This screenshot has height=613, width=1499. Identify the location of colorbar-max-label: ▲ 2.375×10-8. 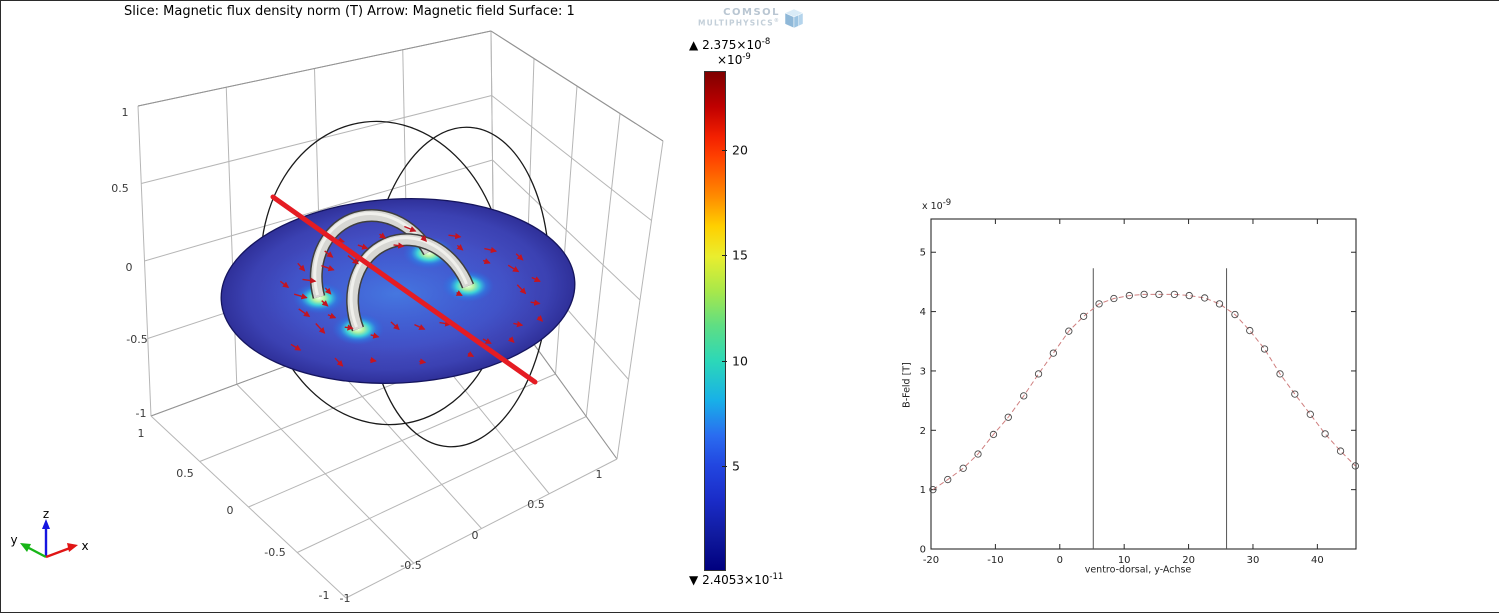
(729, 44).